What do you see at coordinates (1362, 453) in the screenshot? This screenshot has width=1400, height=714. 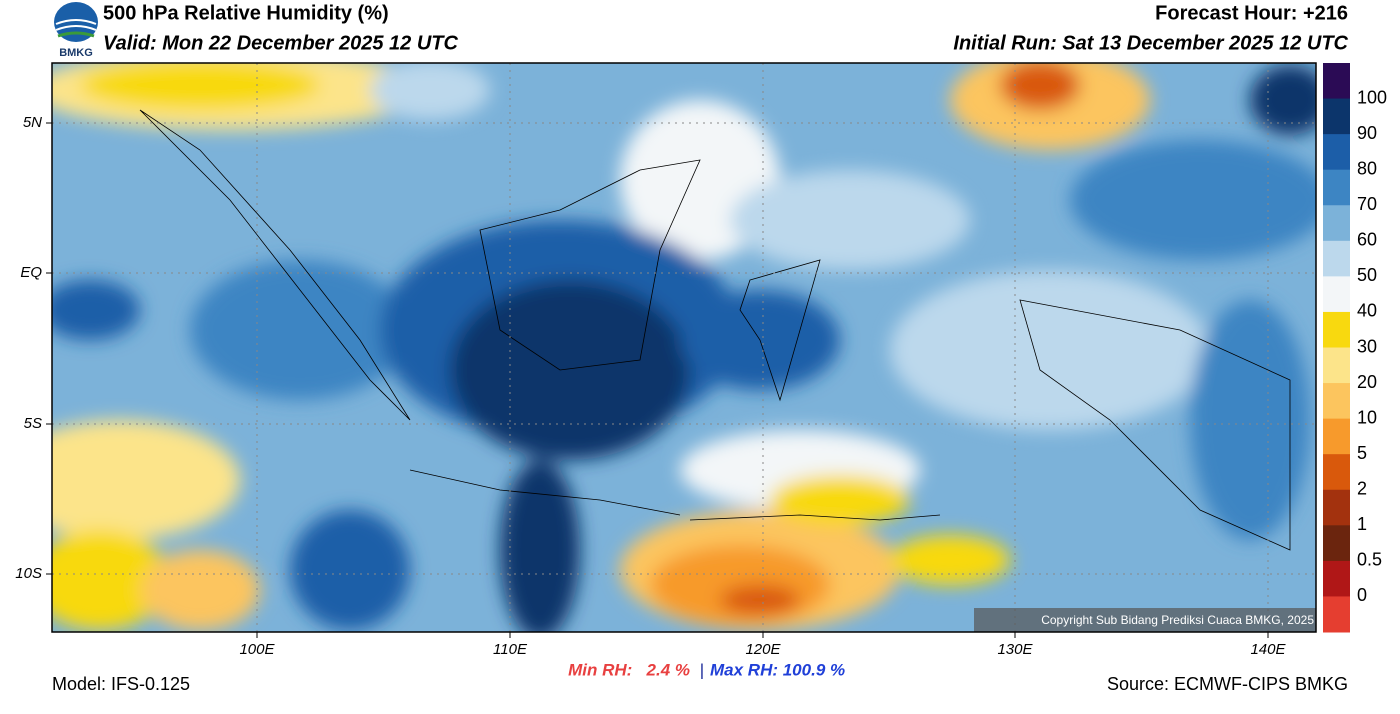 I see `colorbar-label: 5` at bounding box center [1362, 453].